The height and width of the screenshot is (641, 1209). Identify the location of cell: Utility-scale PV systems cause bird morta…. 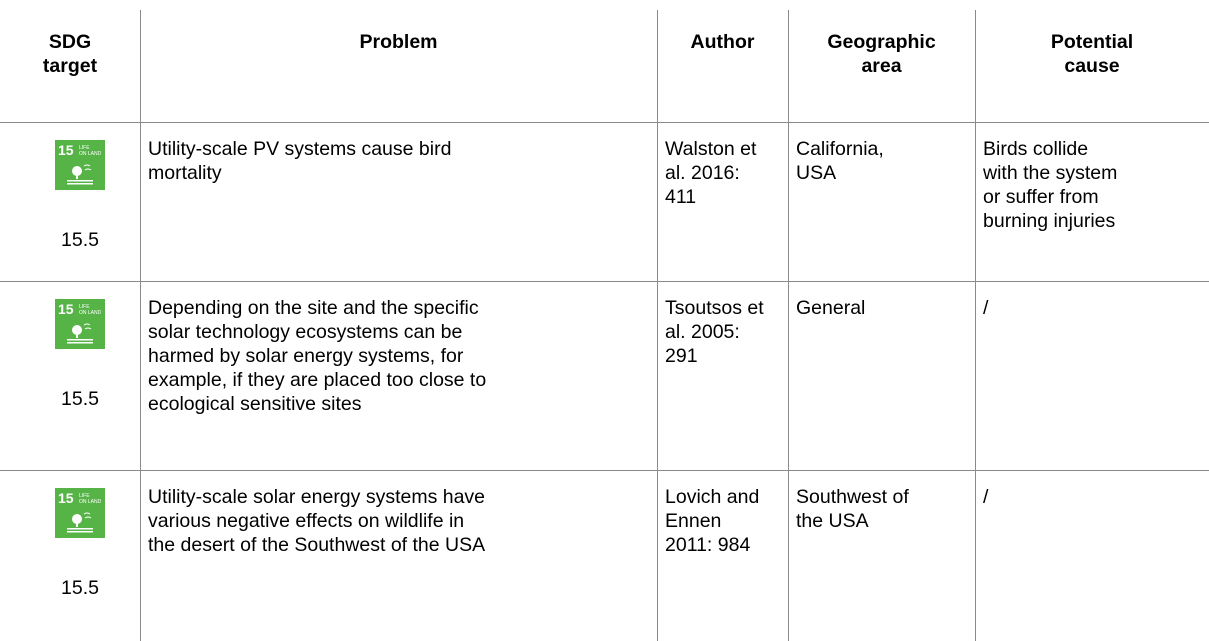
(299, 161).